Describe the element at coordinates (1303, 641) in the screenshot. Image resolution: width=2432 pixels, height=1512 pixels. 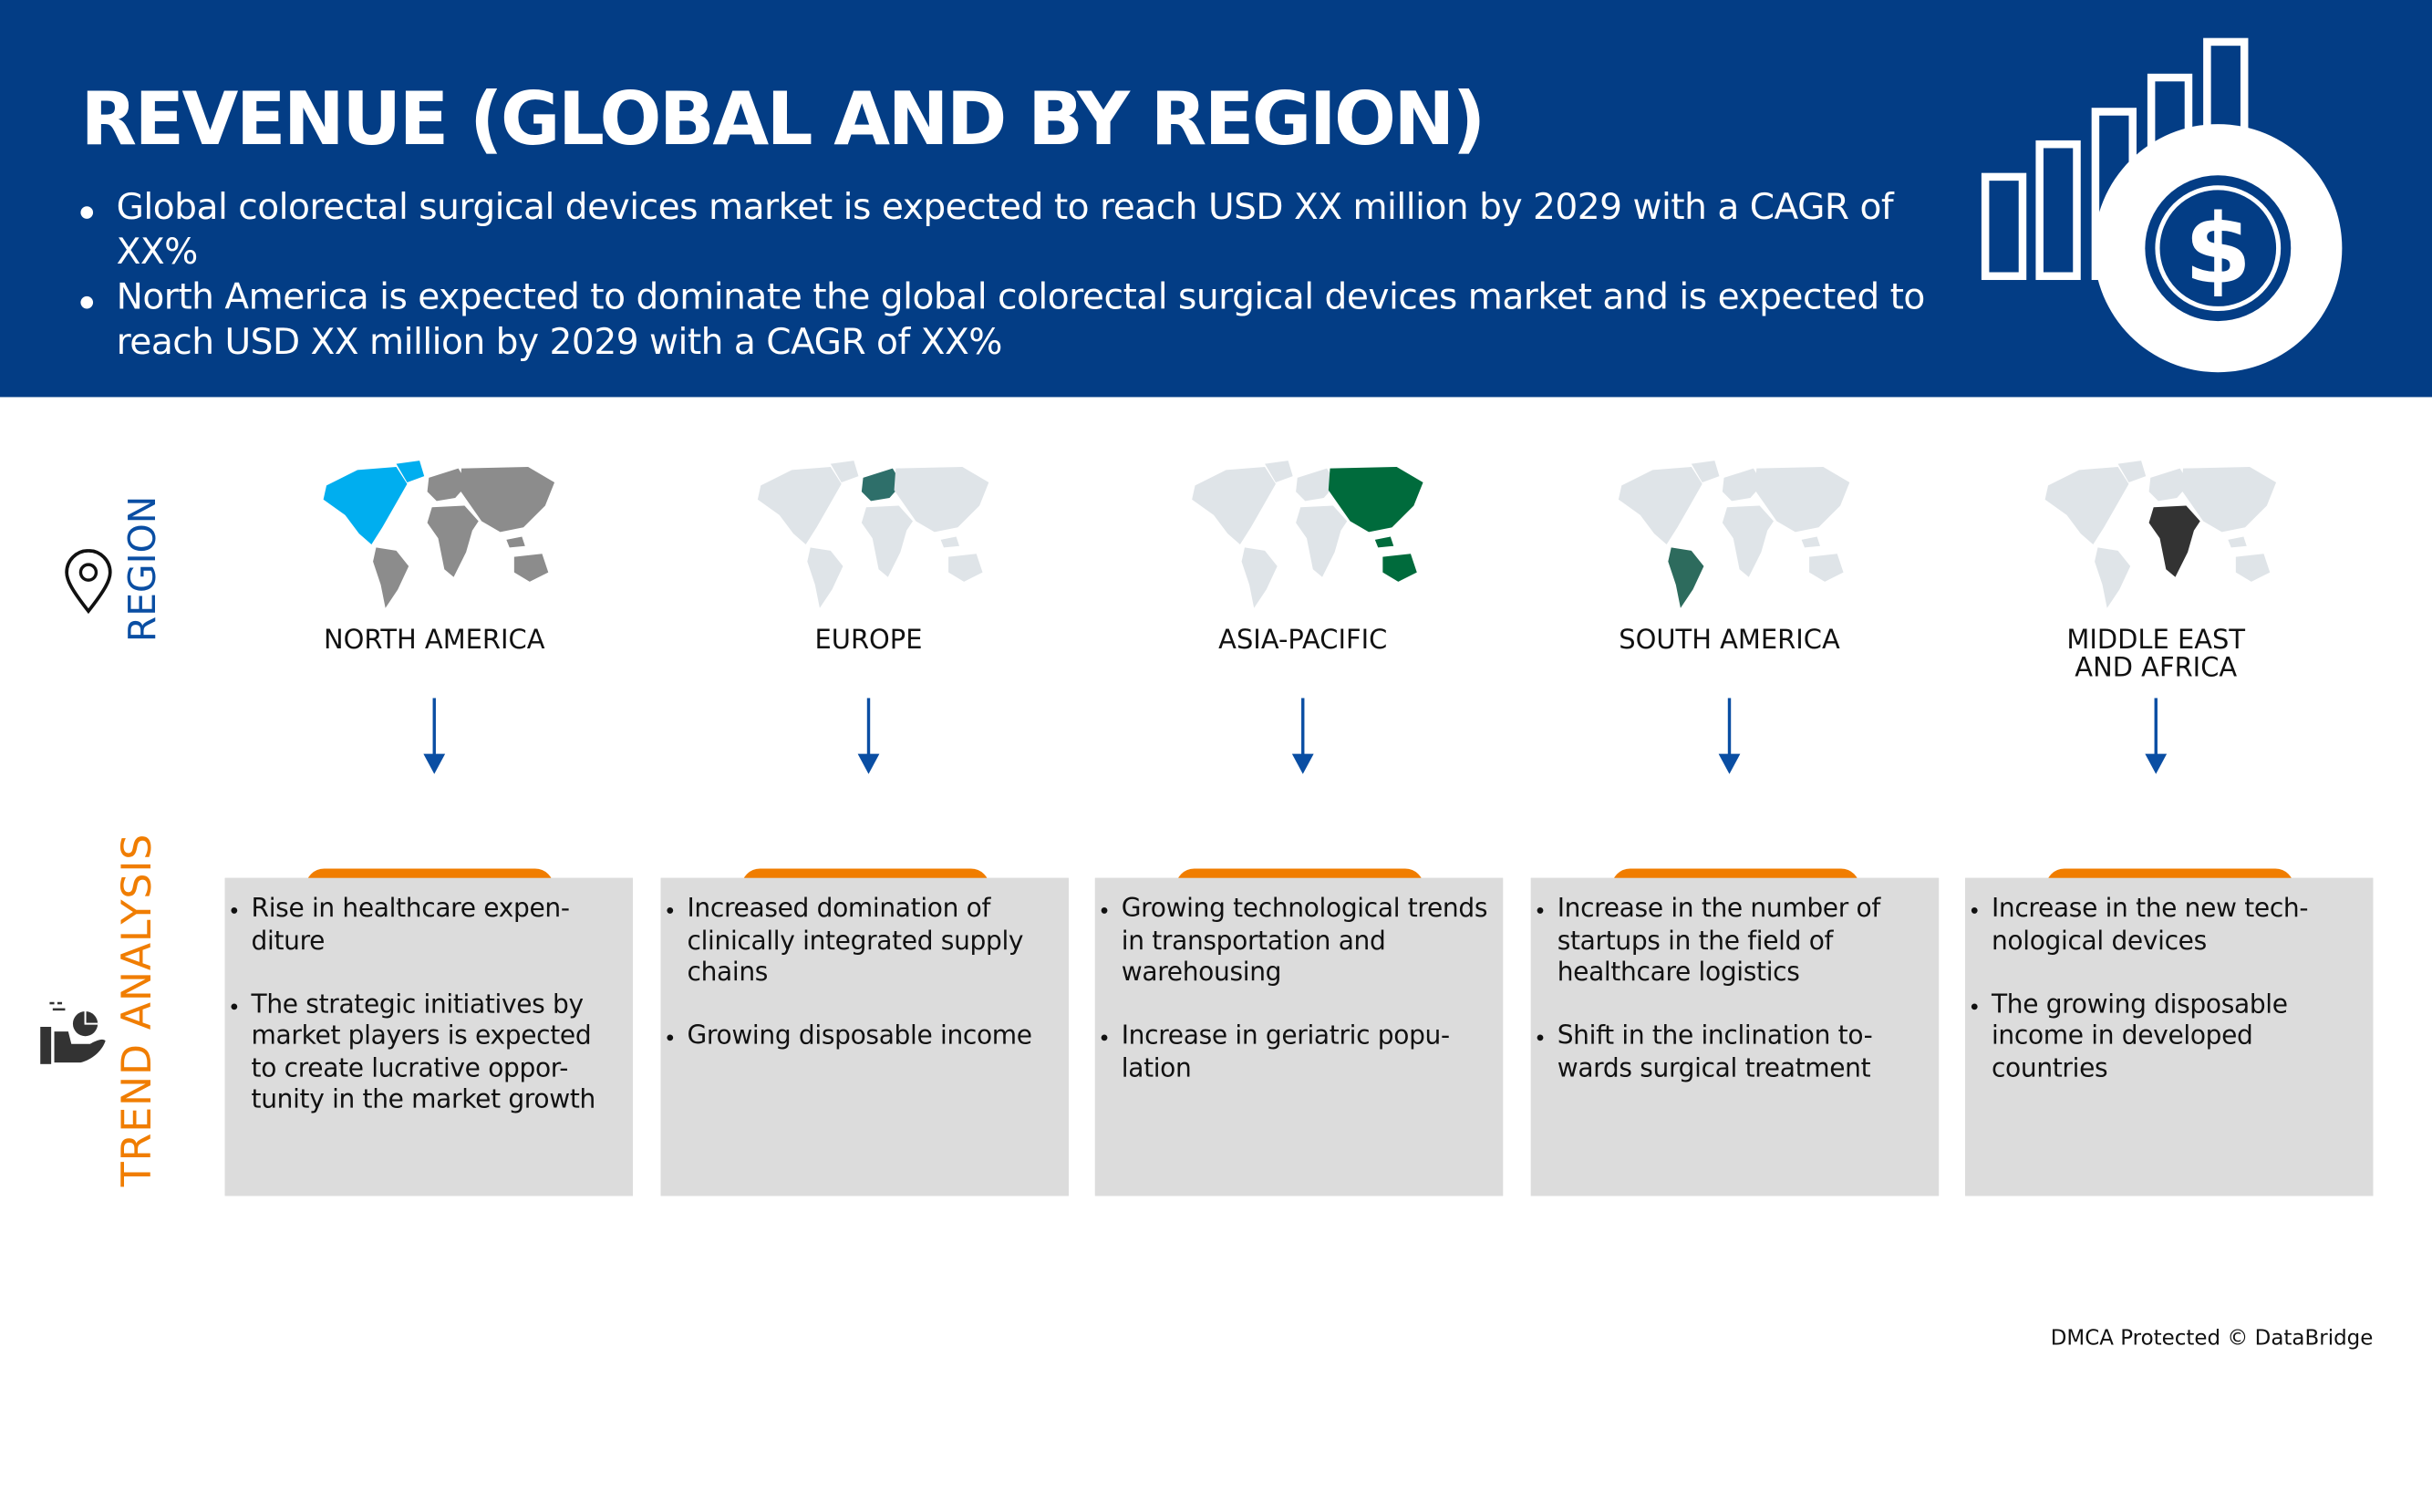
I see `region-name: ASIA-PACIFIC` at that location.